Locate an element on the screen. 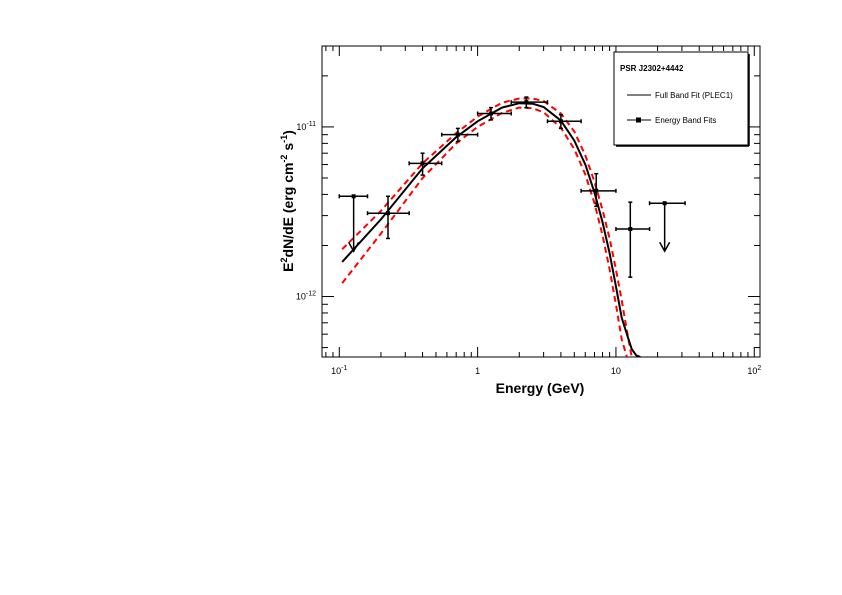  legend-box is located at coordinates (681, 98).